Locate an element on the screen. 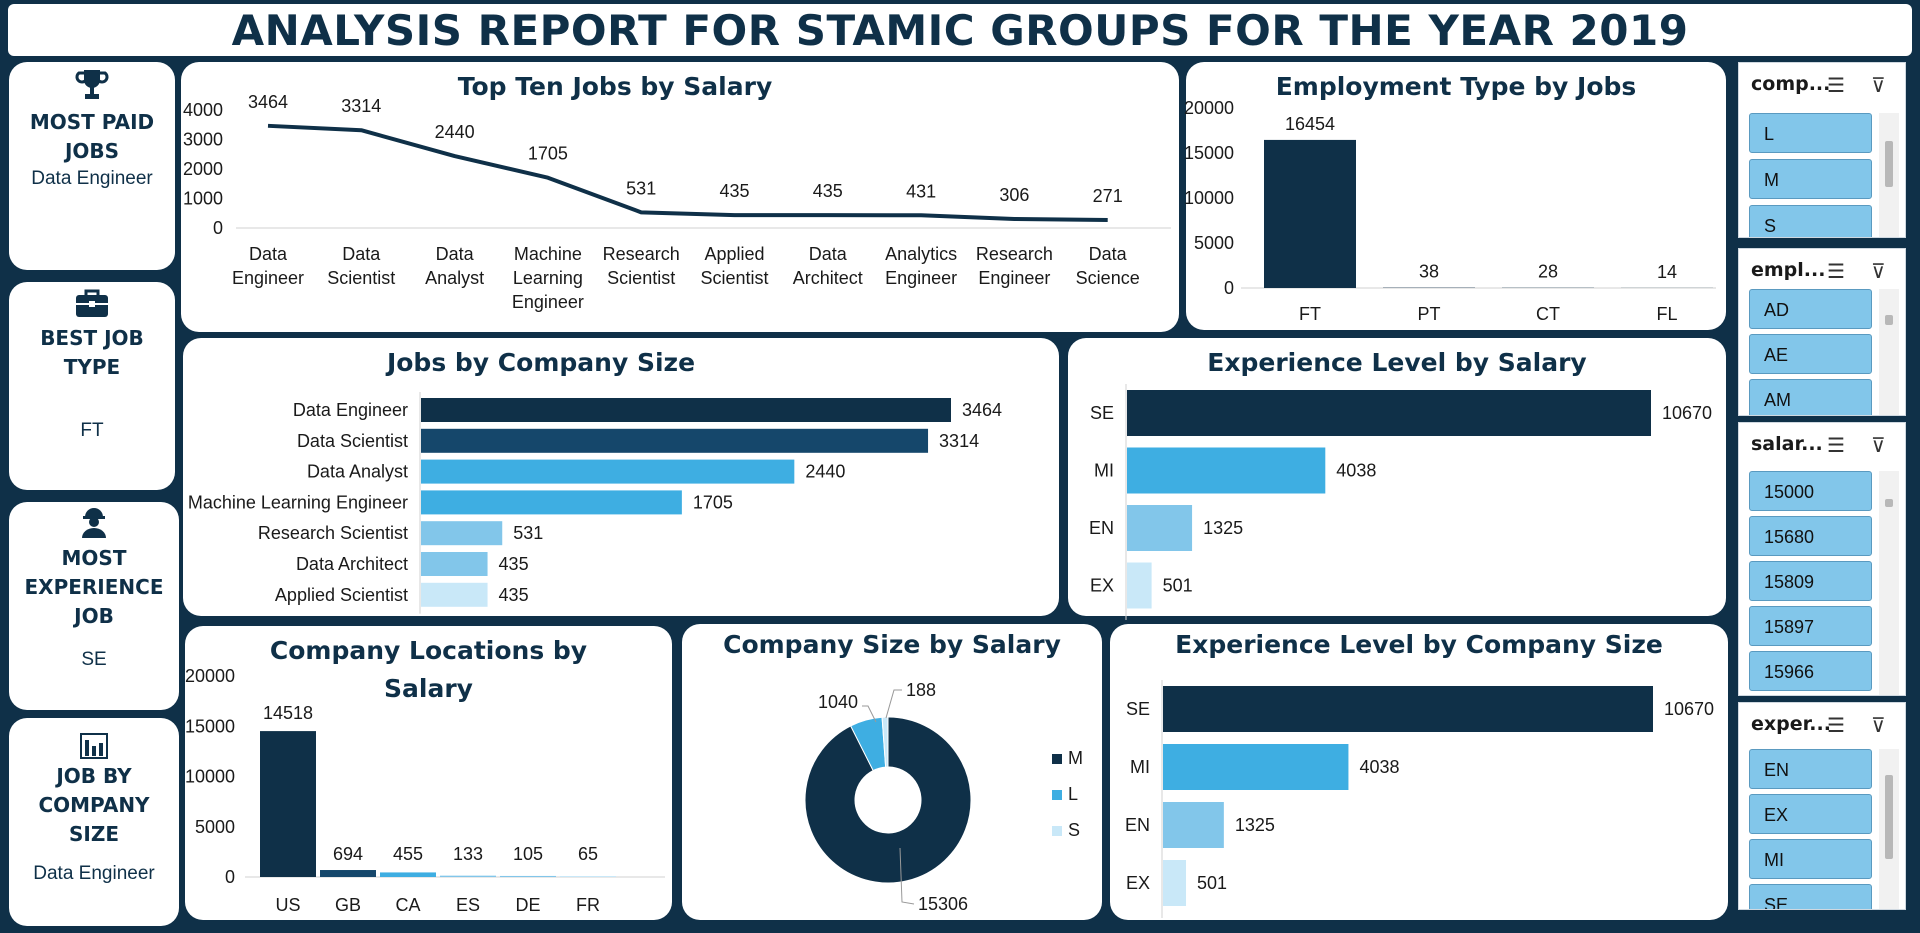  slicer-company-size: comp... ☰ ⊽ L M S is located at coordinates (1822, 150).